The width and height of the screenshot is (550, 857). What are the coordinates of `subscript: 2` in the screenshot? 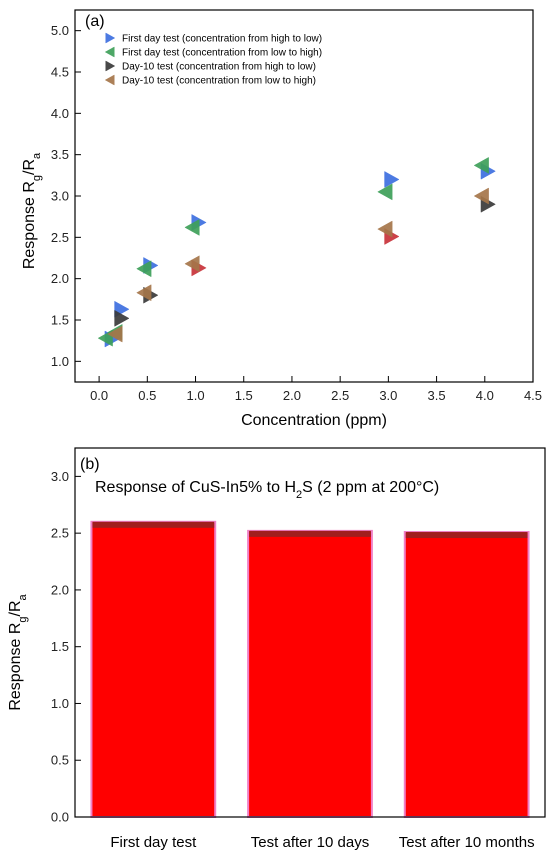 It's located at (299, 495).